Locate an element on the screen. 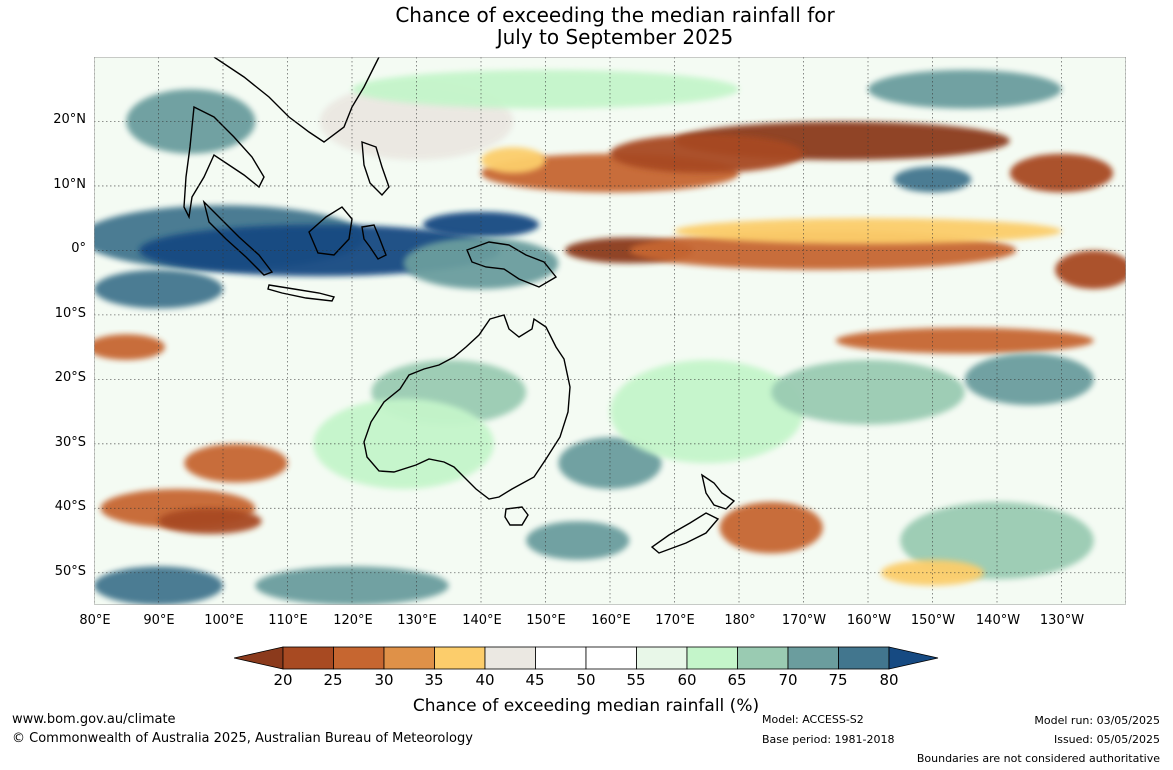 This screenshot has width=1173, height=770. lat-label-10s: 10°S is located at coordinates (70, 313).